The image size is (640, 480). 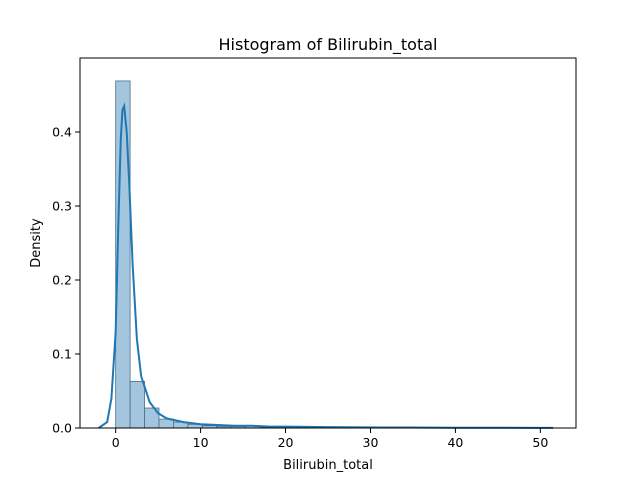 I want to click on x-tick-label: 20, so click(x=286, y=442).